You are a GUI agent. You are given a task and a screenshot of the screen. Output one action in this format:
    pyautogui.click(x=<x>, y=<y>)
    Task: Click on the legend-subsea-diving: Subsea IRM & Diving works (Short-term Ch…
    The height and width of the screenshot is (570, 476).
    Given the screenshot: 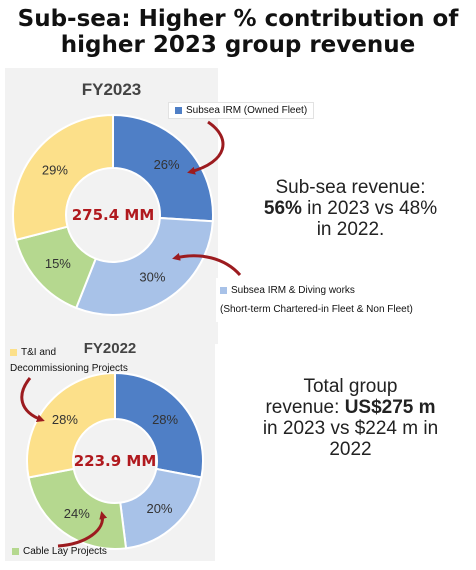 What is the action you would take?
    pyautogui.click(x=316, y=300)
    